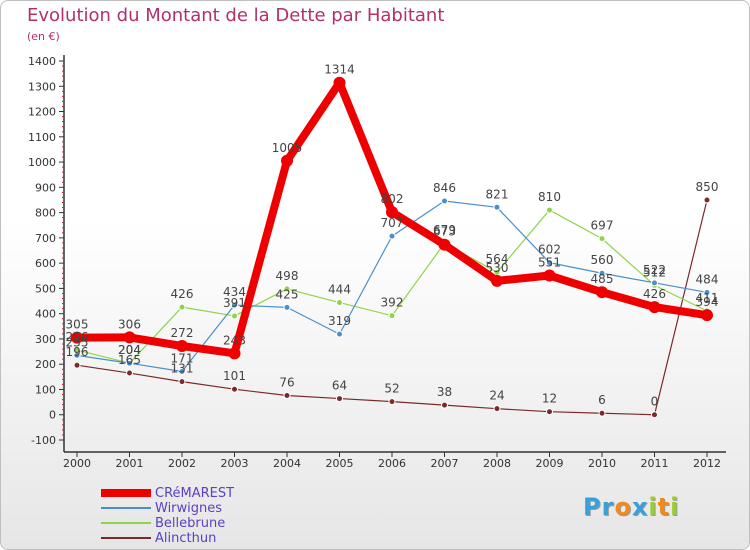  What do you see at coordinates (707, 187) in the screenshot?
I see `data-label: 850` at bounding box center [707, 187].